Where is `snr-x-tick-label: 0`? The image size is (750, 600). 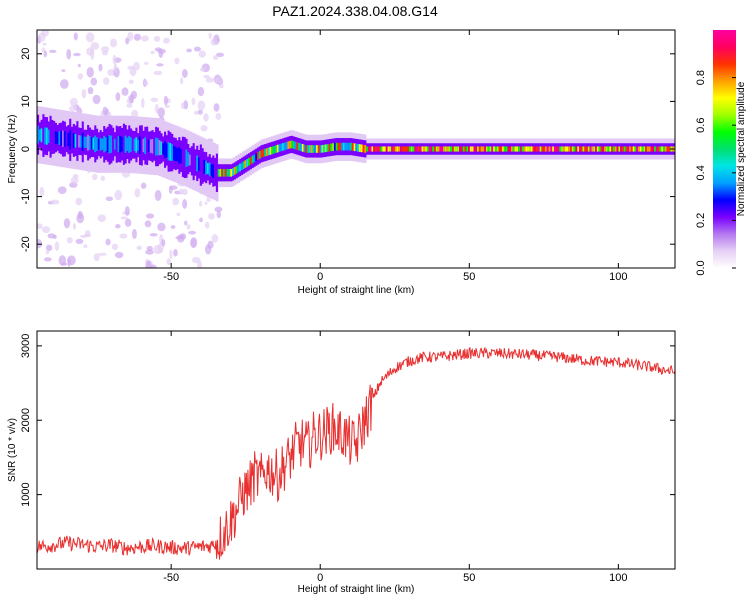 snr-x-tick-label: 0 is located at coordinates (320, 578).